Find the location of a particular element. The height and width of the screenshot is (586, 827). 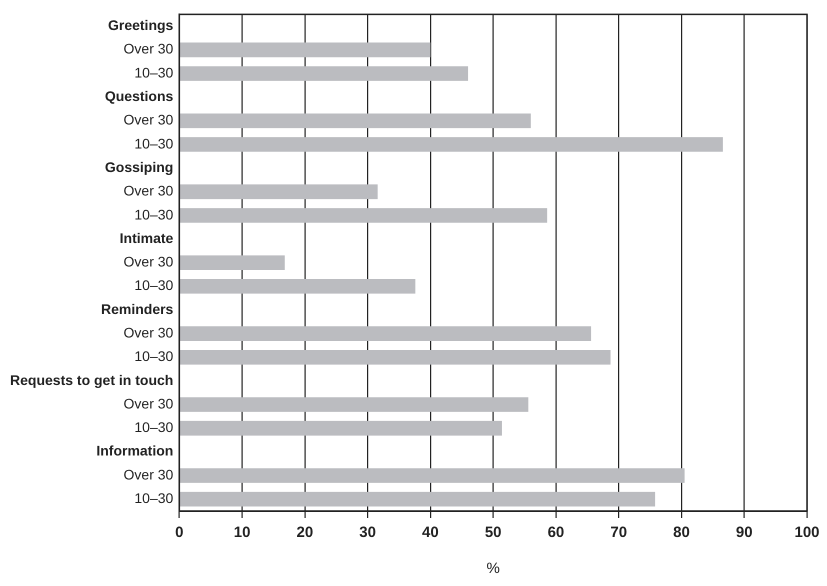

x-tick-label: 30 is located at coordinates (367, 533).